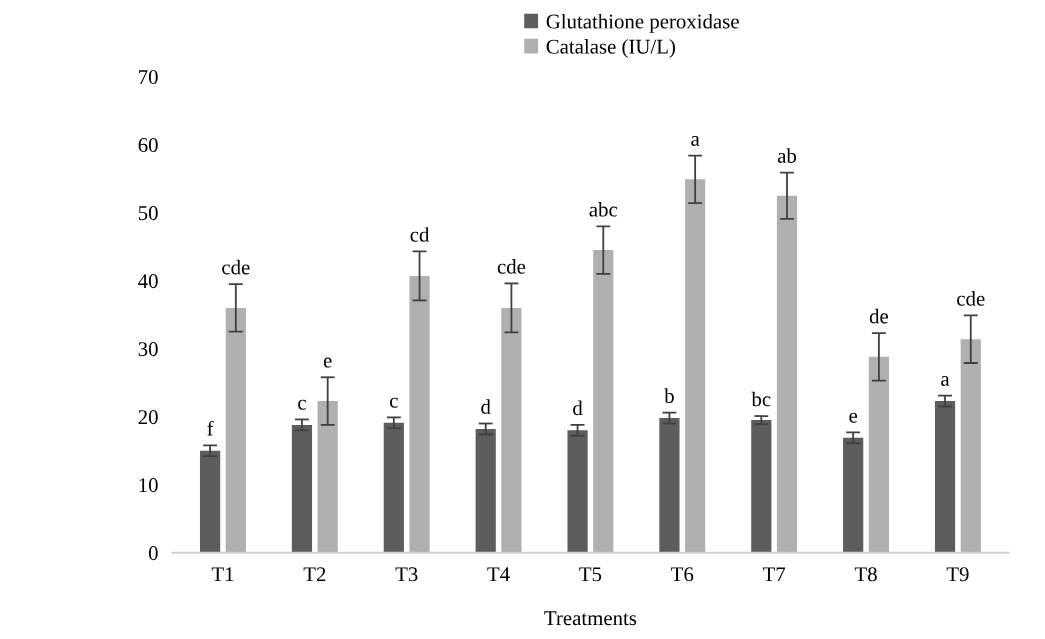 The image size is (1045, 639). I want to click on x-tick-label: T3, so click(406, 574).